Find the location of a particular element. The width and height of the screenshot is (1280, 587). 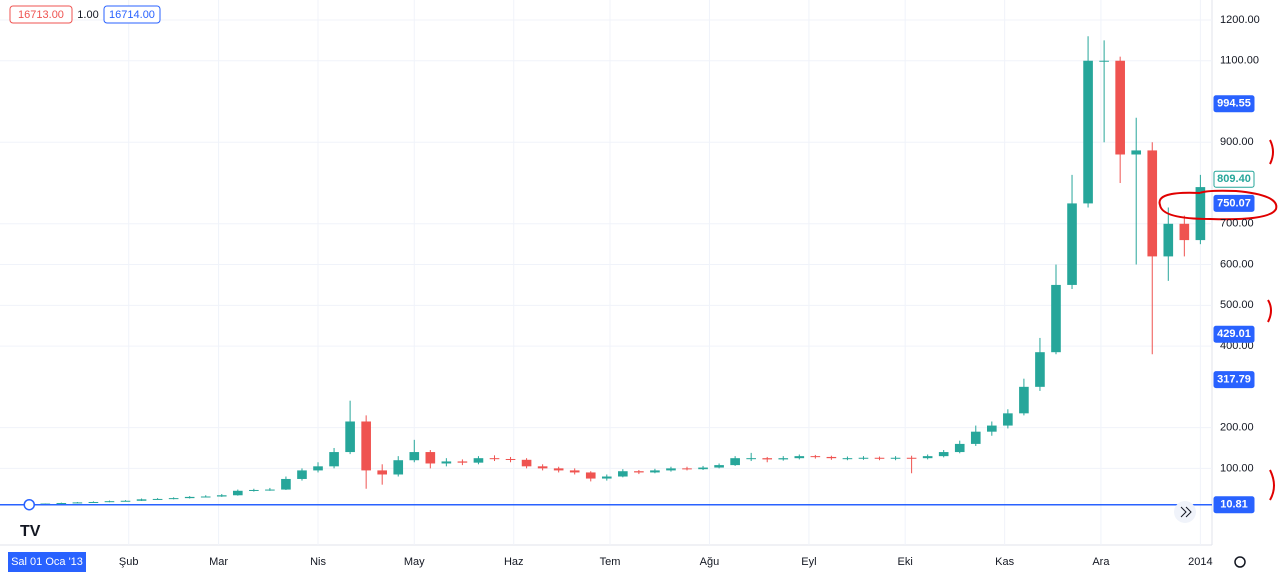

buy-price: 16714.00 is located at coordinates (132, 15).